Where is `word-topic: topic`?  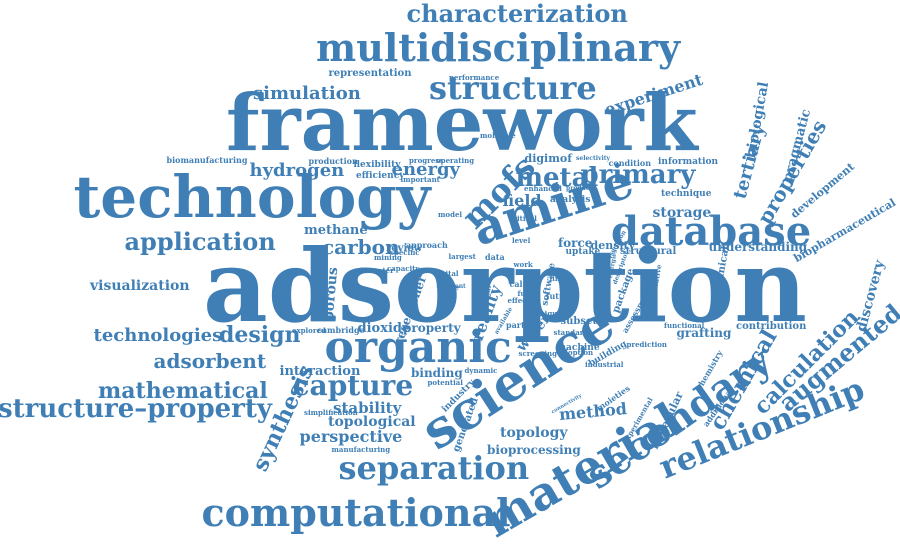
word-topic: topic is located at coordinates (569, 288).